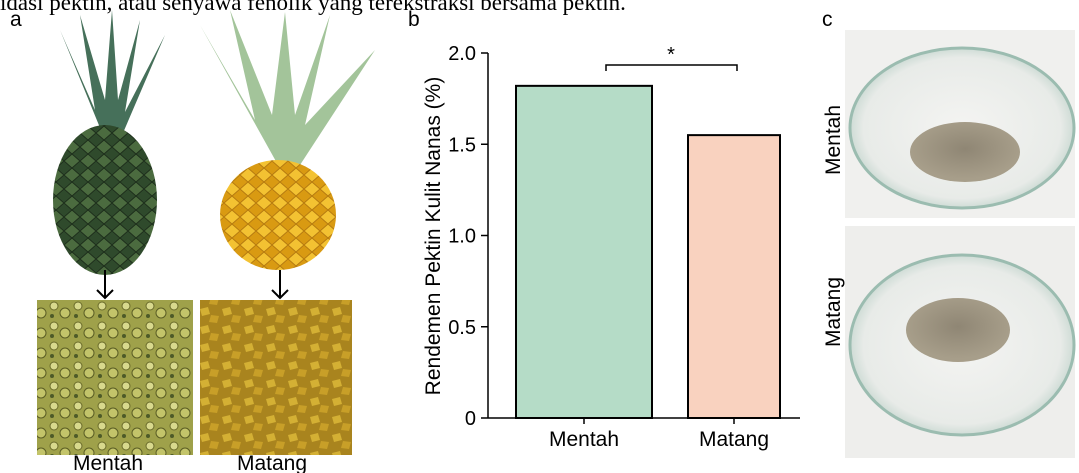 This screenshot has width=1079, height=473. What do you see at coordinates (470, 419) in the screenshot?
I see `y-tick-label: 0` at bounding box center [470, 419].